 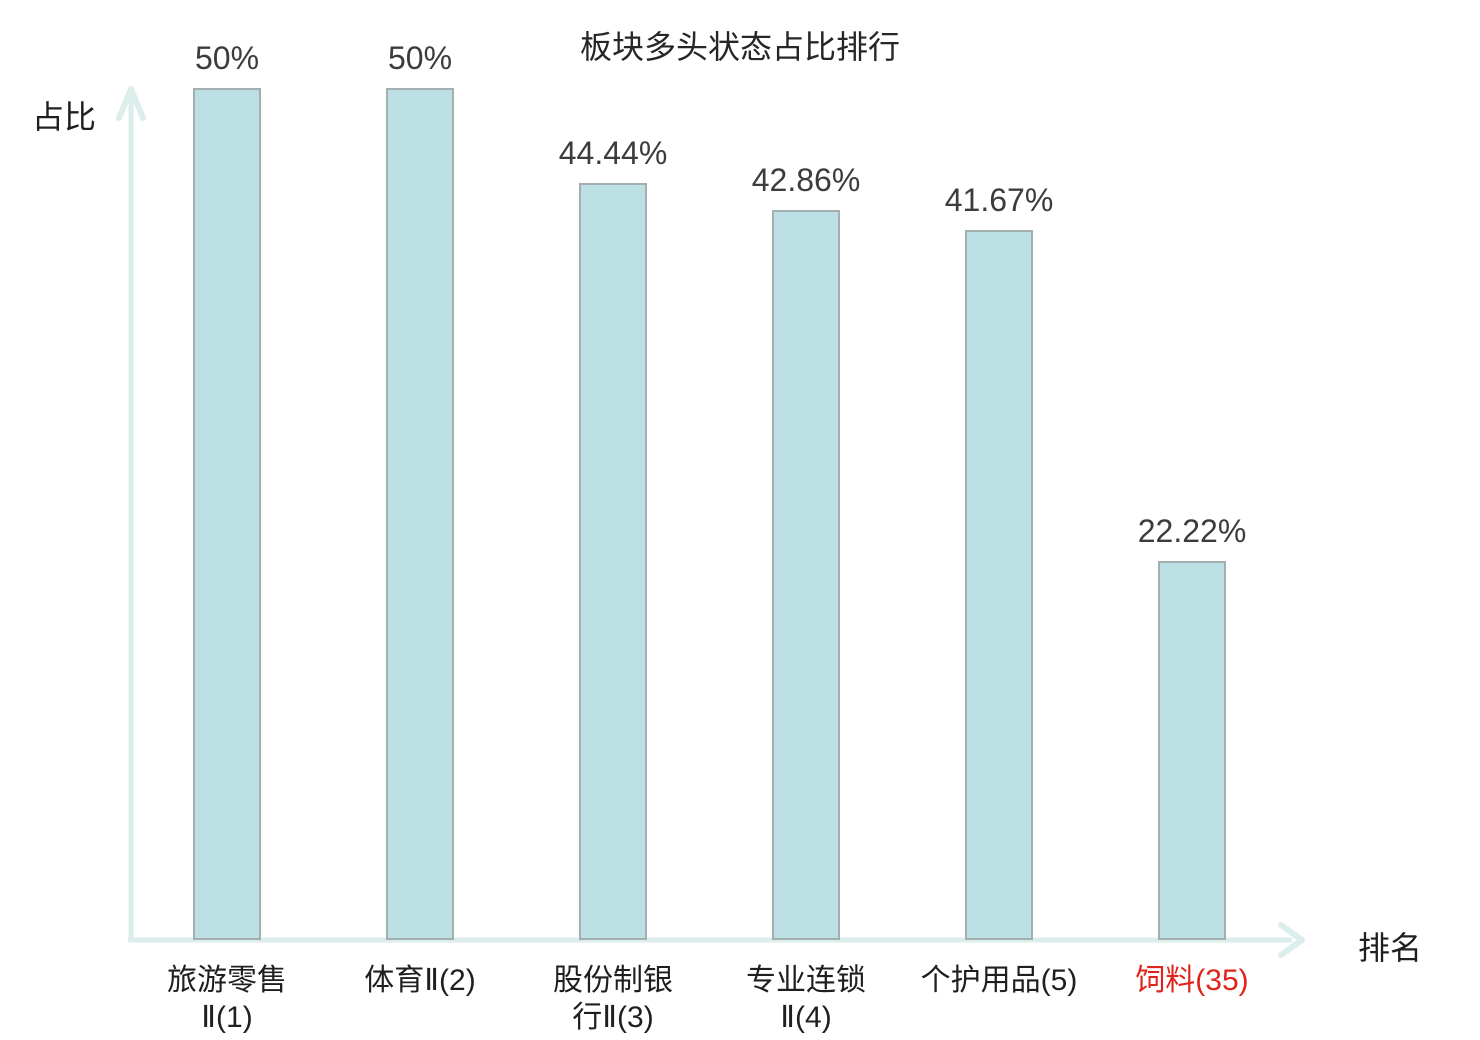 What do you see at coordinates (613, 999) in the screenshot?
I see `category-label: 股份制银 行Ⅱ(3)` at bounding box center [613, 999].